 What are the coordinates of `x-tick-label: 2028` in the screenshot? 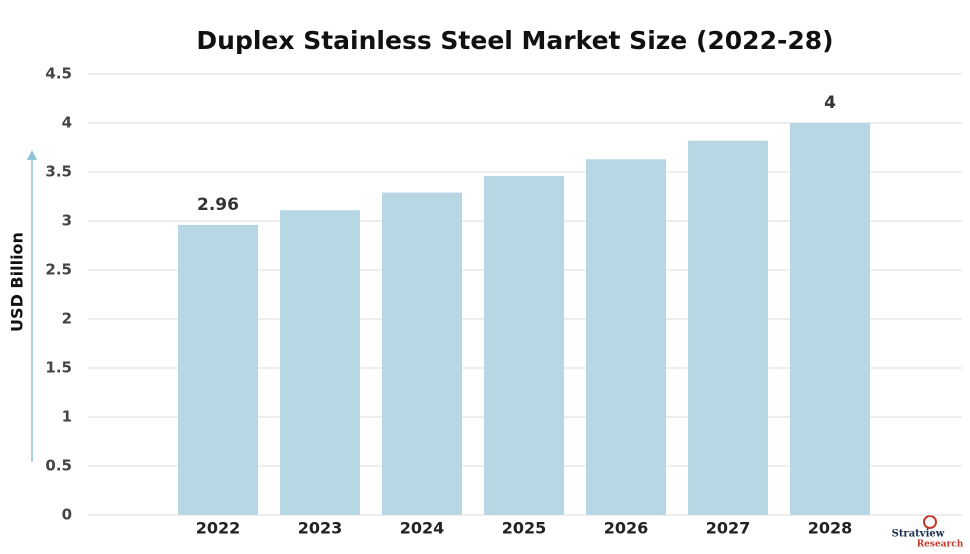 It's located at (830, 528).